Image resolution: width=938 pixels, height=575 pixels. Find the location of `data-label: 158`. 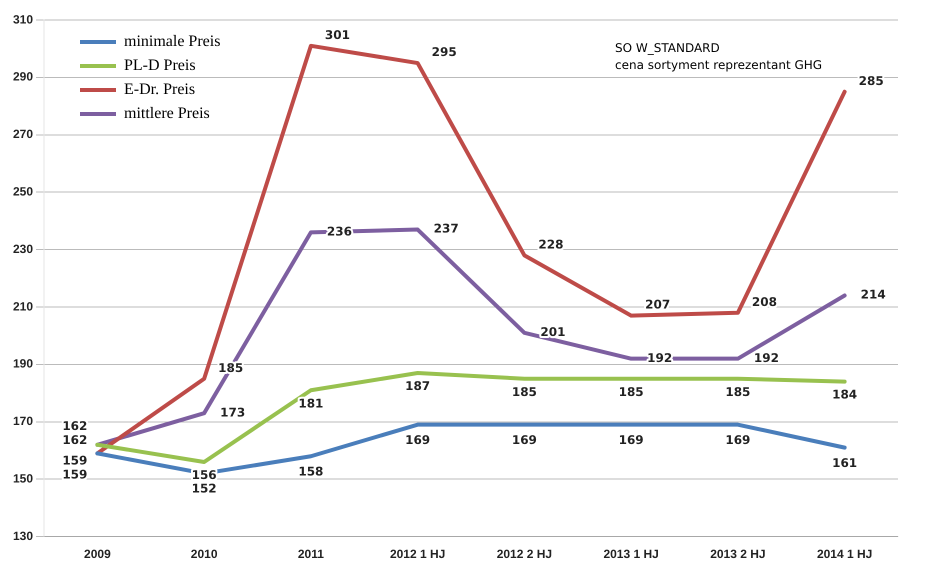

data-label: 158 is located at coordinates (311, 471).